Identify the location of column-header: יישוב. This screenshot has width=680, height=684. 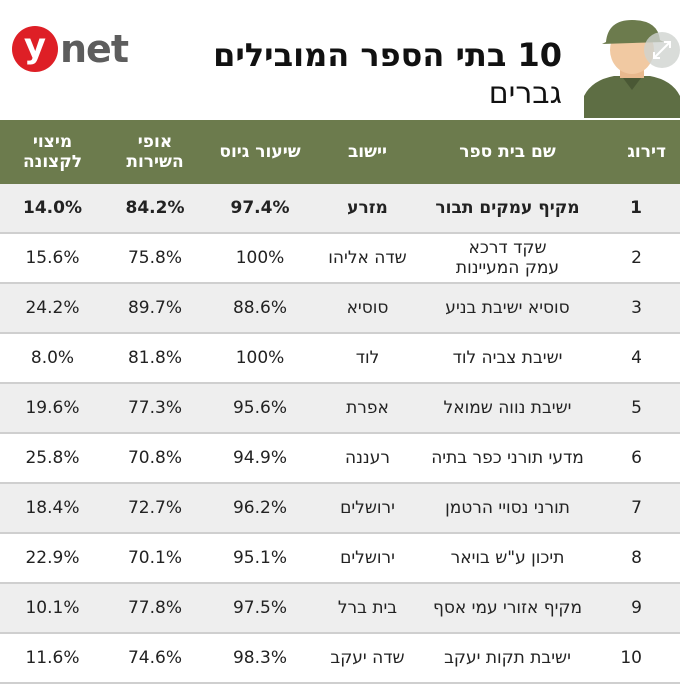
(367, 152).